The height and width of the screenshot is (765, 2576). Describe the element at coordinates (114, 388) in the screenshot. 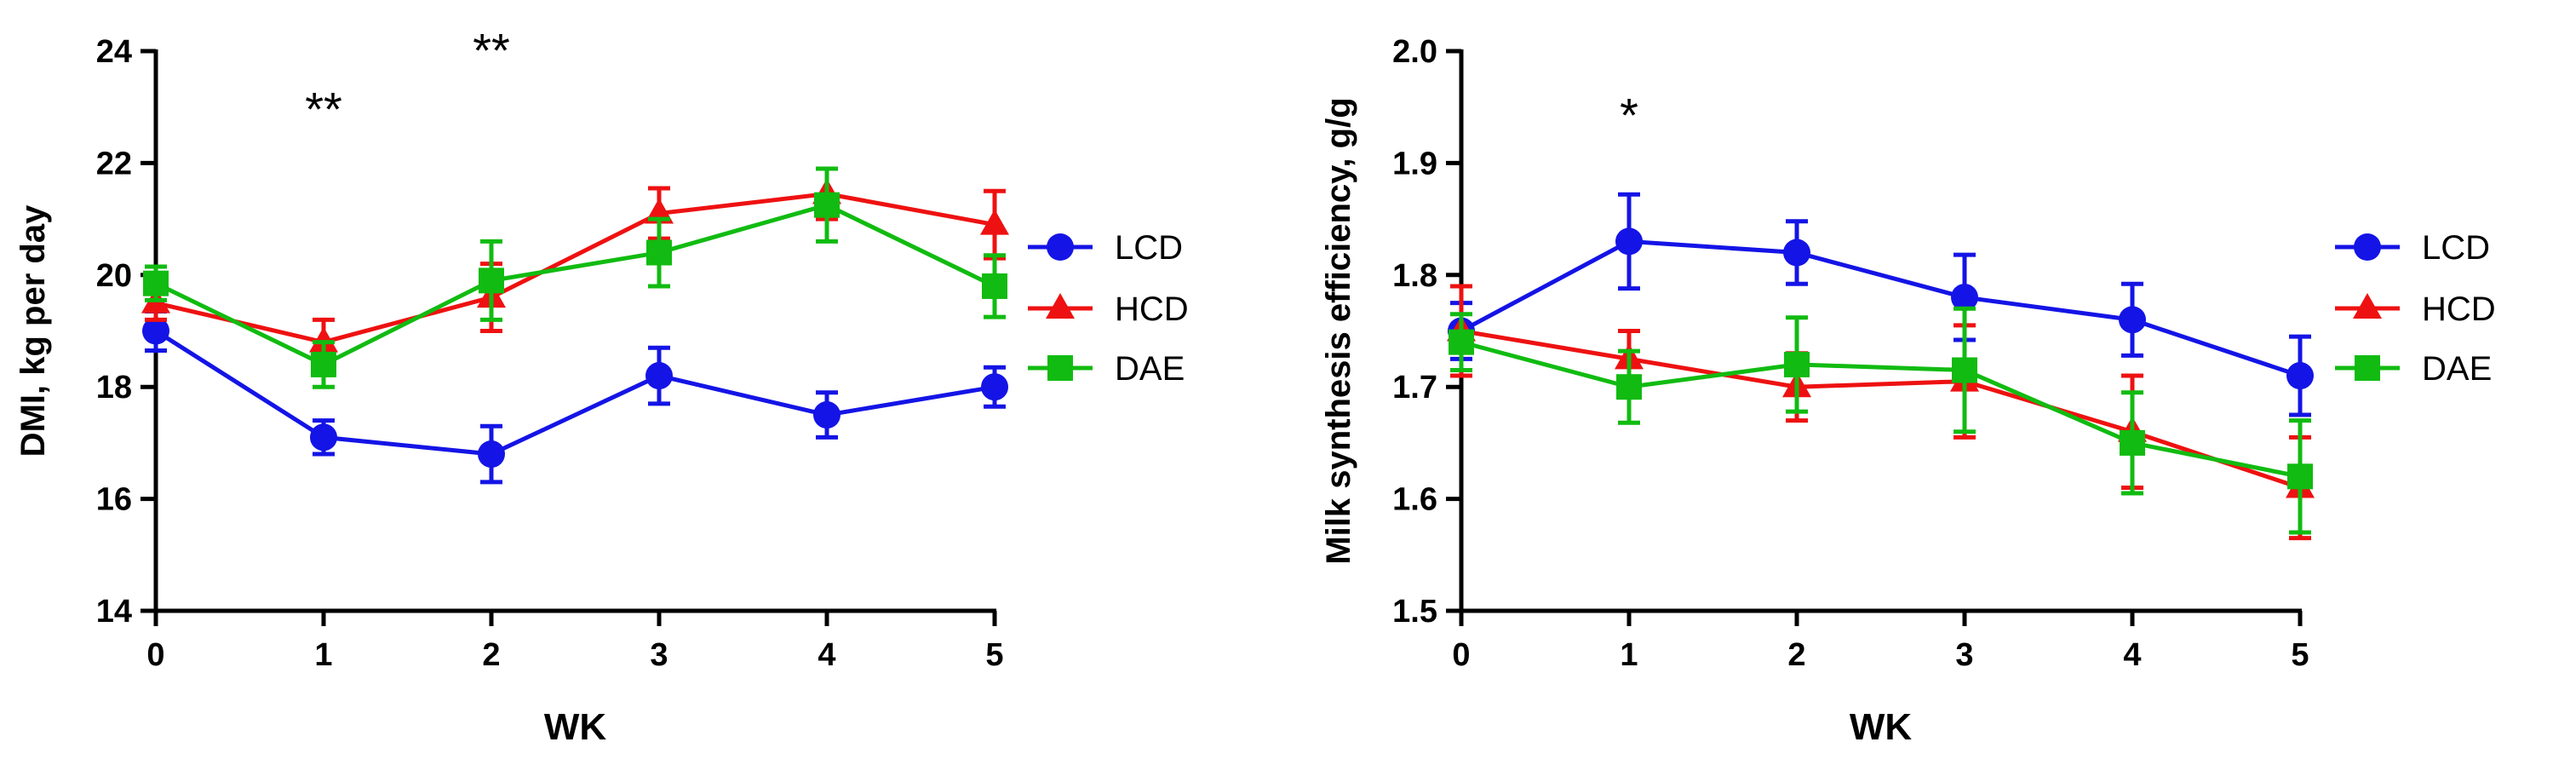

I see `y-tick-label: 18` at that location.